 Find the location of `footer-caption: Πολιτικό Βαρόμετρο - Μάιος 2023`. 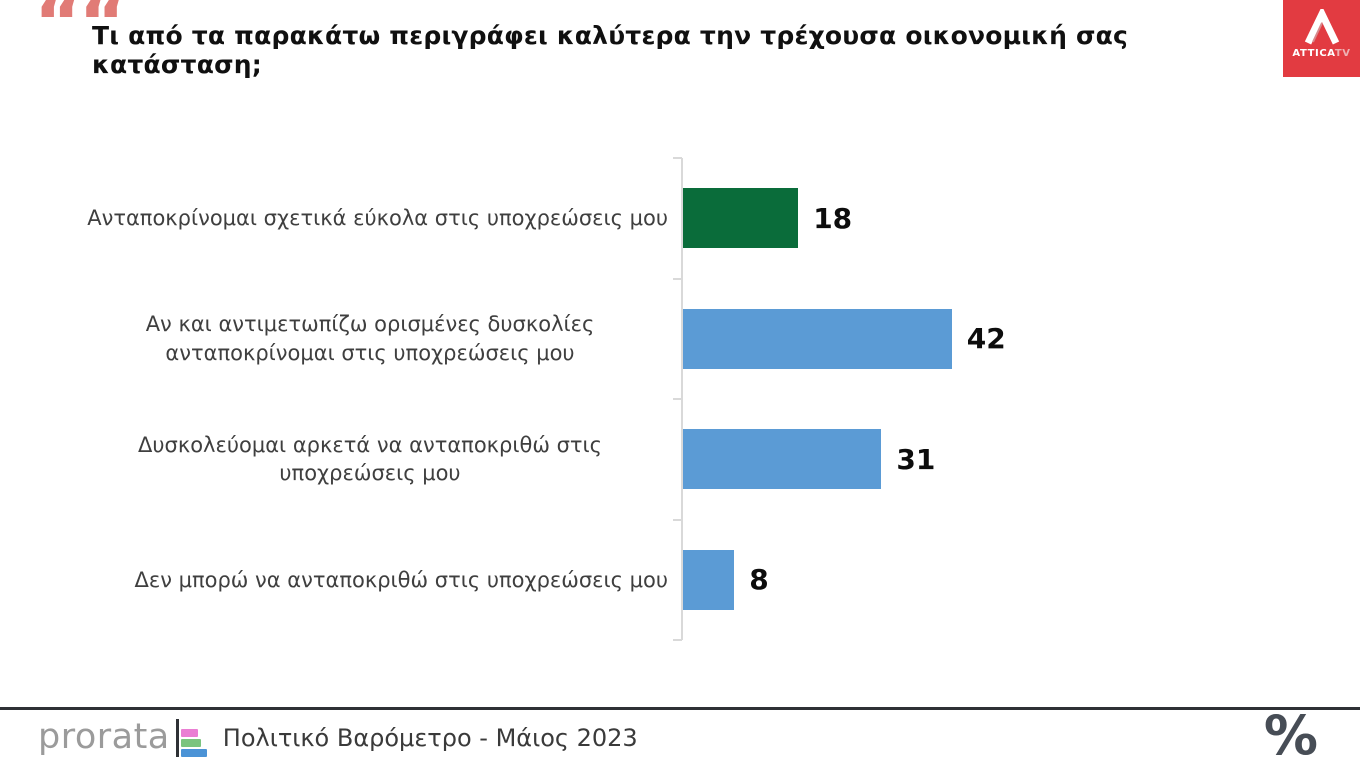

footer-caption: Πολιτικό Βαρόμετρο - Μάιος 2023 is located at coordinates (430, 737).